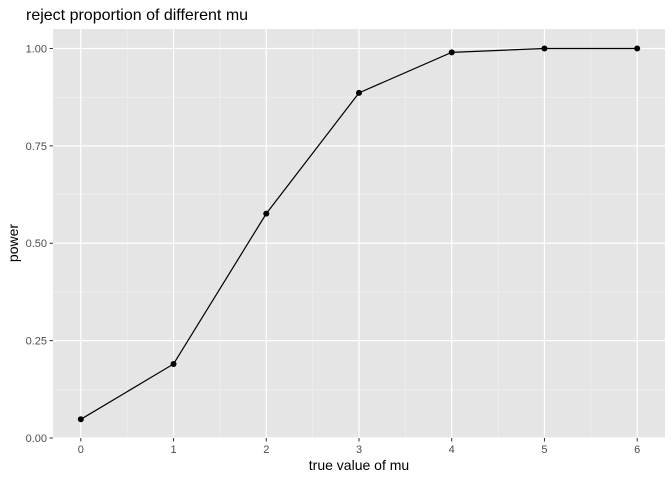 Image resolution: width=672 pixels, height=480 pixels. What do you see at coordinates (173, 450) in the screenshot?
I see `x-tick-label: 1` at bounding box center [173, 450].